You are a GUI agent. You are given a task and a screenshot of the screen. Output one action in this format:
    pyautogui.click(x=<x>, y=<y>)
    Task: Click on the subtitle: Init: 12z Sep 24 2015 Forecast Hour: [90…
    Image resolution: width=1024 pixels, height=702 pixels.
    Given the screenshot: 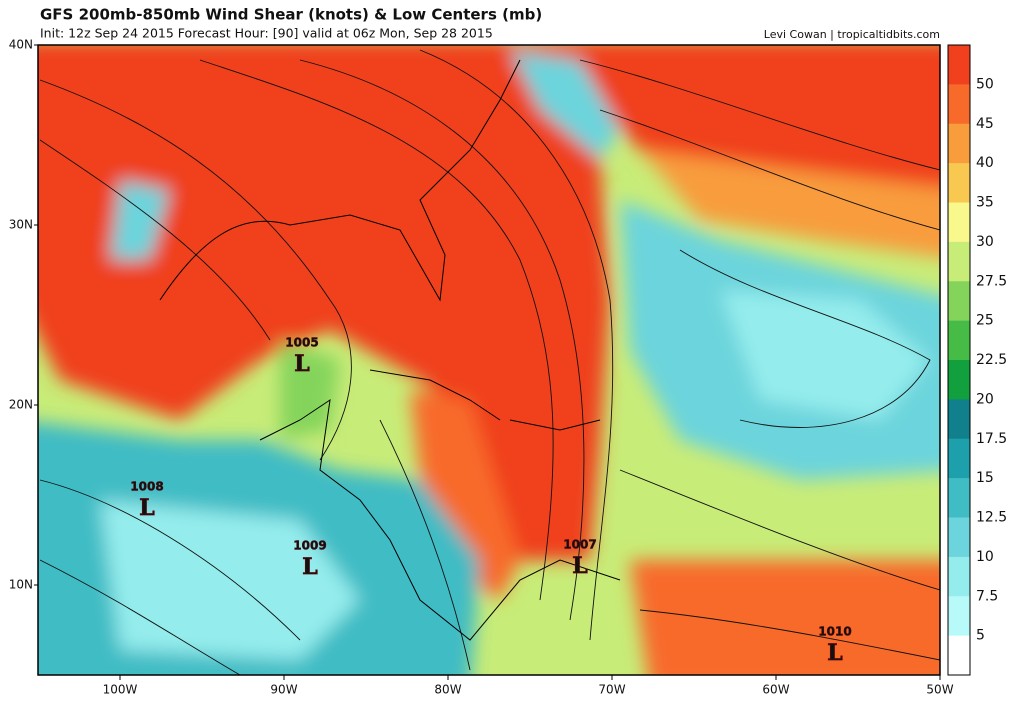 What is the action you would take?
    pyautogui.click(x=266, y=33)
    